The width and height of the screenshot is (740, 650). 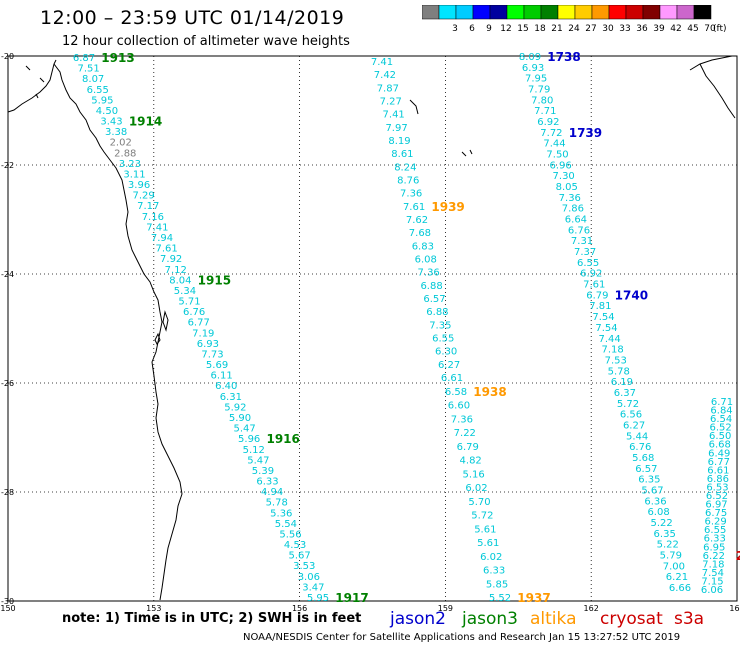 I want to click on colorbar-swatch, so click(x=702, y=12).